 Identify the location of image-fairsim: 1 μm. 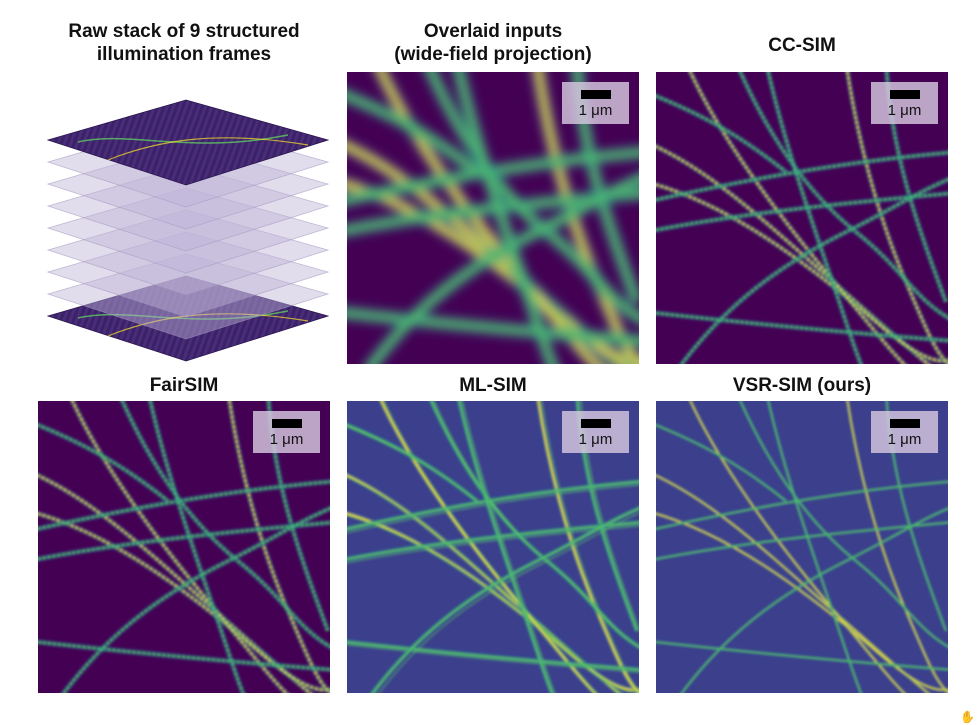
(184, 547).